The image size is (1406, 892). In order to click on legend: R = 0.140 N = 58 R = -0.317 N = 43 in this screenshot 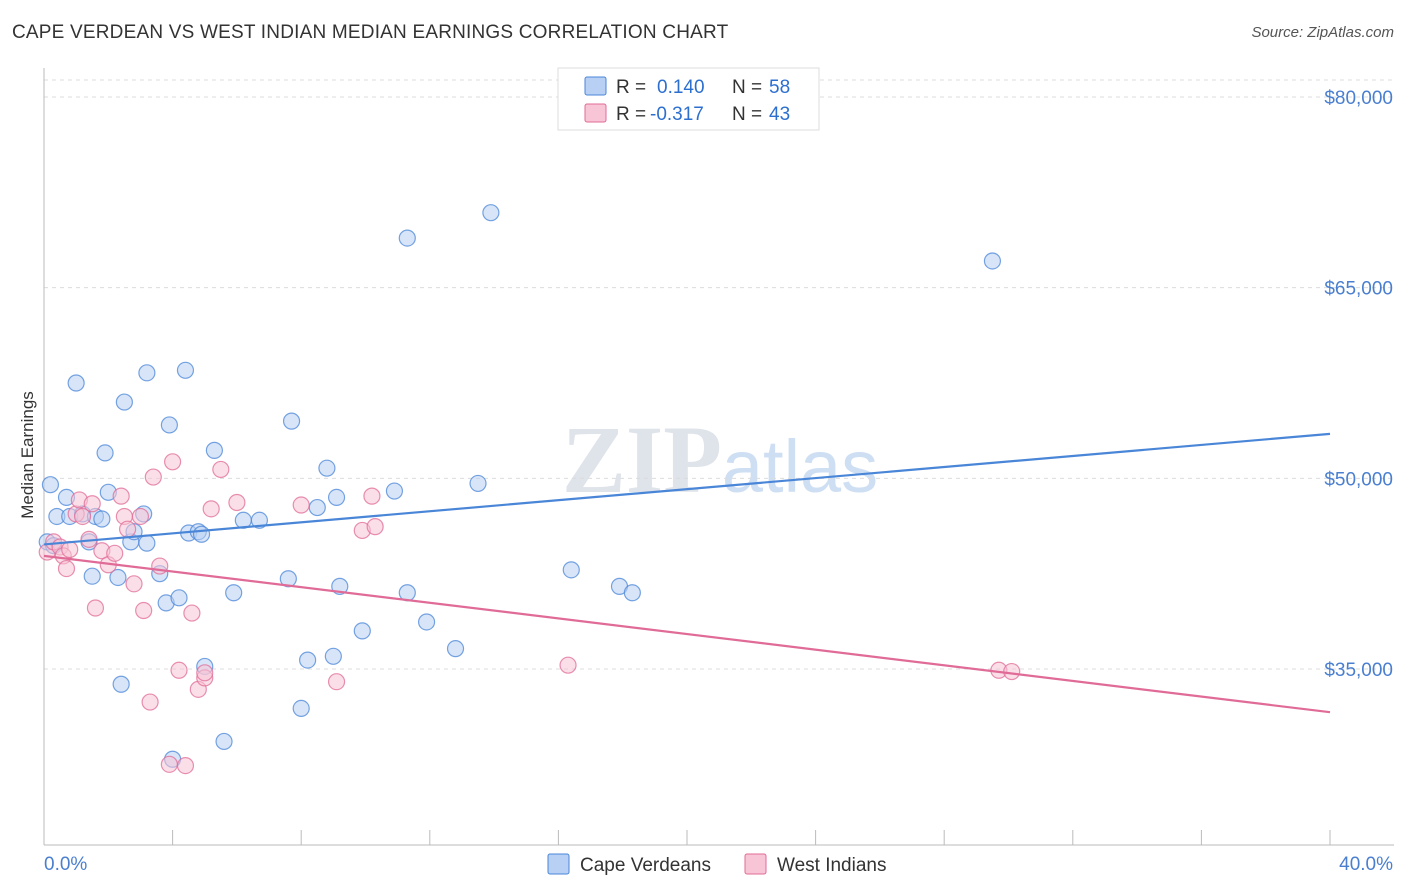, I will do `click(688, 99)`.